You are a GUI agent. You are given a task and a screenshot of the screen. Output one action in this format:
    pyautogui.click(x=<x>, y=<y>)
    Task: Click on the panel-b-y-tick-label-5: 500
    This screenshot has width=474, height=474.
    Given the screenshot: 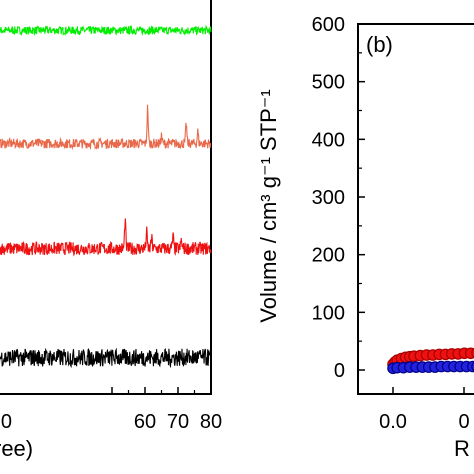 What is the action you would take?
    pyautogui.click(x=328, y=83)
    